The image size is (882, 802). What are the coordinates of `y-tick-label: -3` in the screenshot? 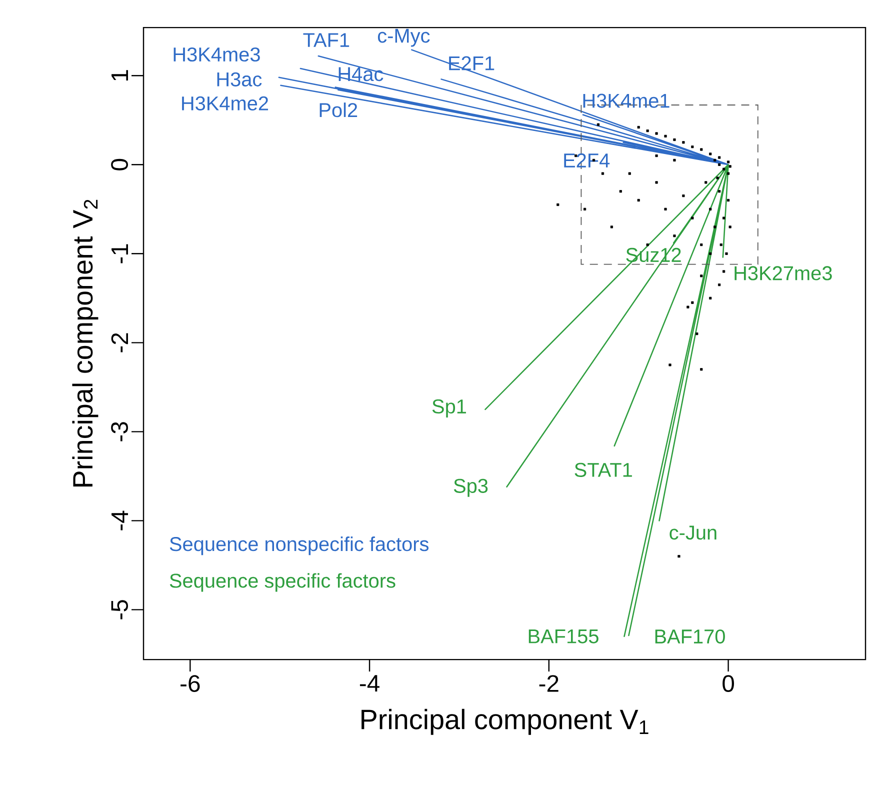 It's located at (119, 432).